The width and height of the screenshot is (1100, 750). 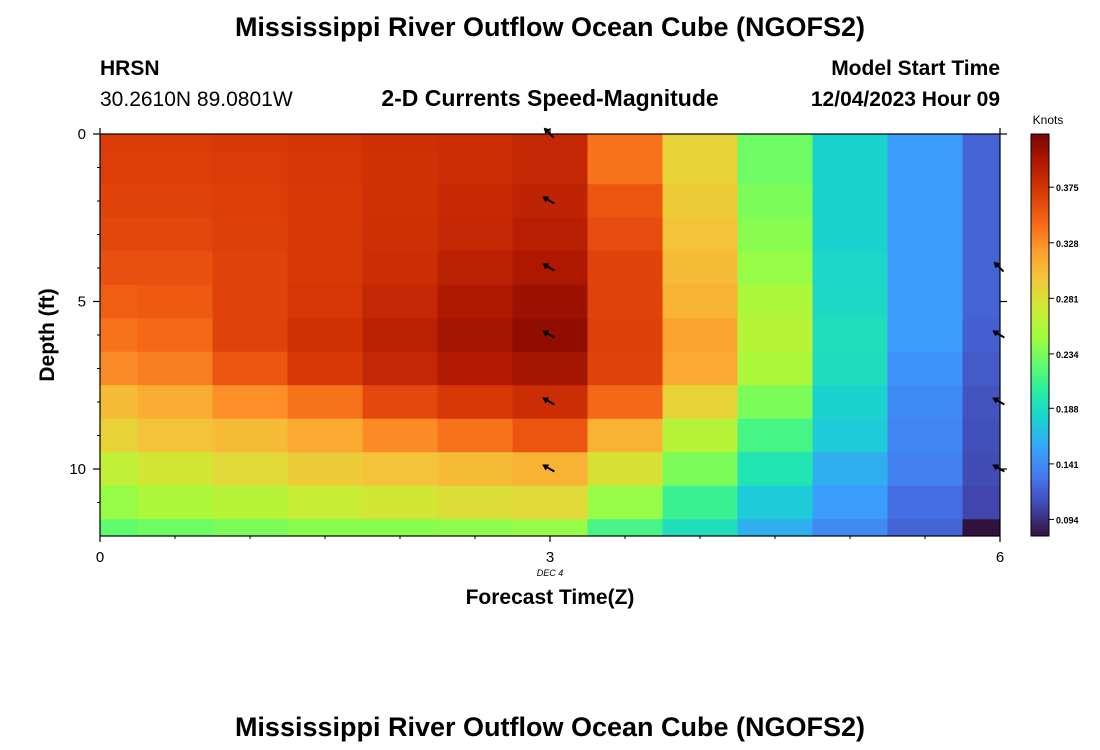 I want to click on chart-subtitle: 2-D Currents Speed-Magnitude, so click(x=549, y=98).